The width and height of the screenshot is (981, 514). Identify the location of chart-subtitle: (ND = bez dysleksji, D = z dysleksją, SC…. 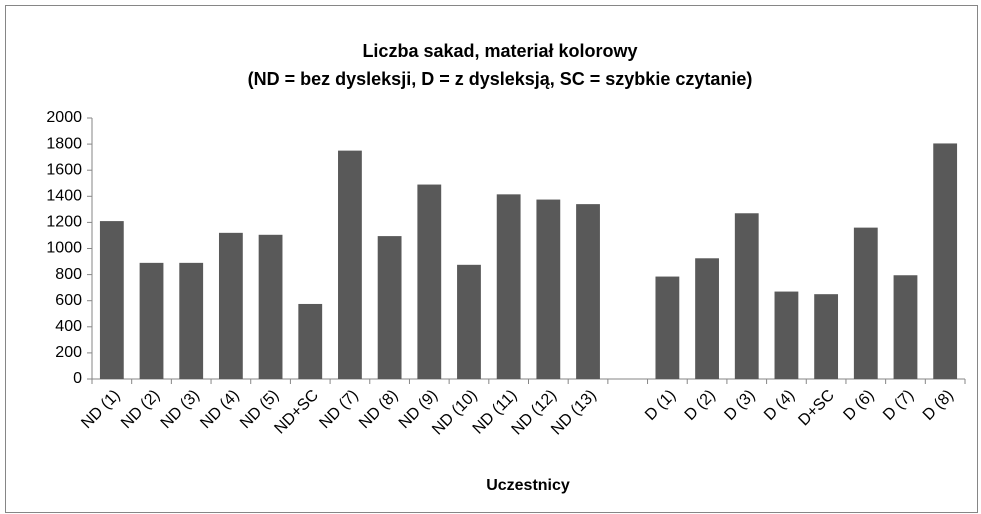
(500, 79).